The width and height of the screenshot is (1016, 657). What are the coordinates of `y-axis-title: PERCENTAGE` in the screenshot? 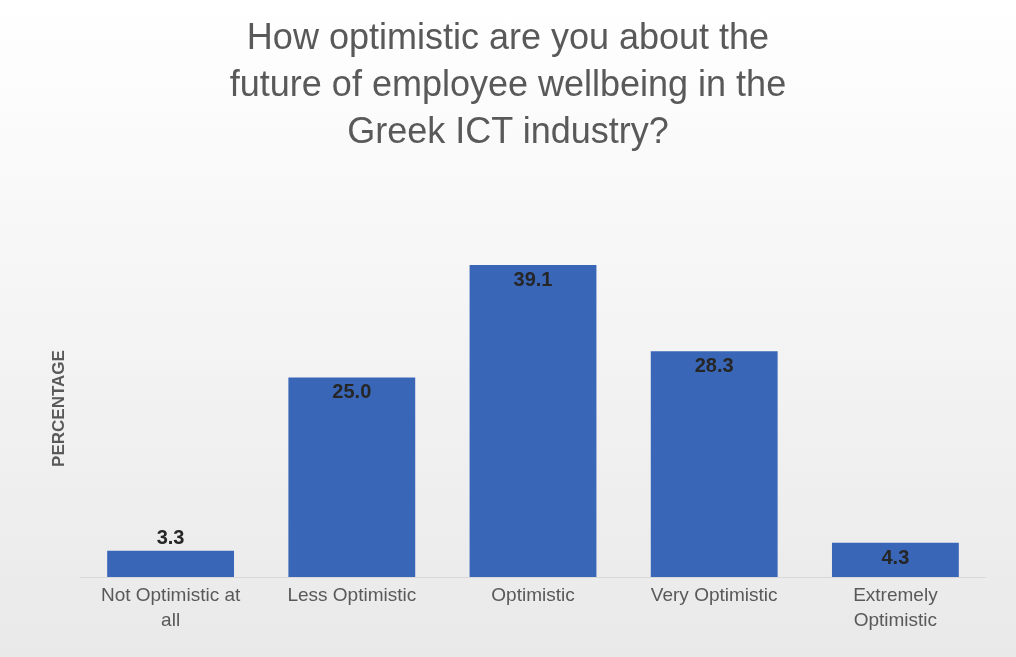 It's located at (58, 408).